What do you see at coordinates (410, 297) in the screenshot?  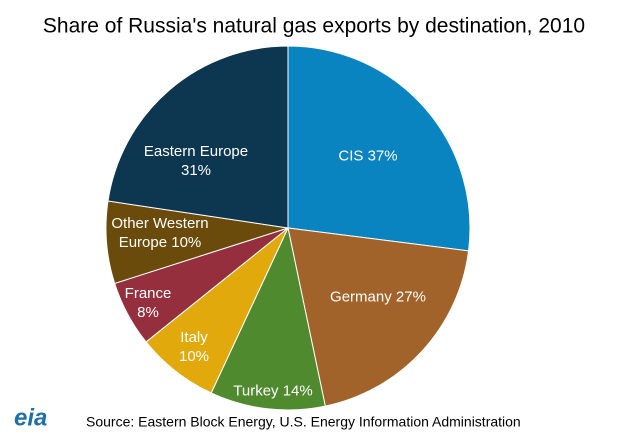 I see `value-label: 27%` at bounding box center [410, 297].